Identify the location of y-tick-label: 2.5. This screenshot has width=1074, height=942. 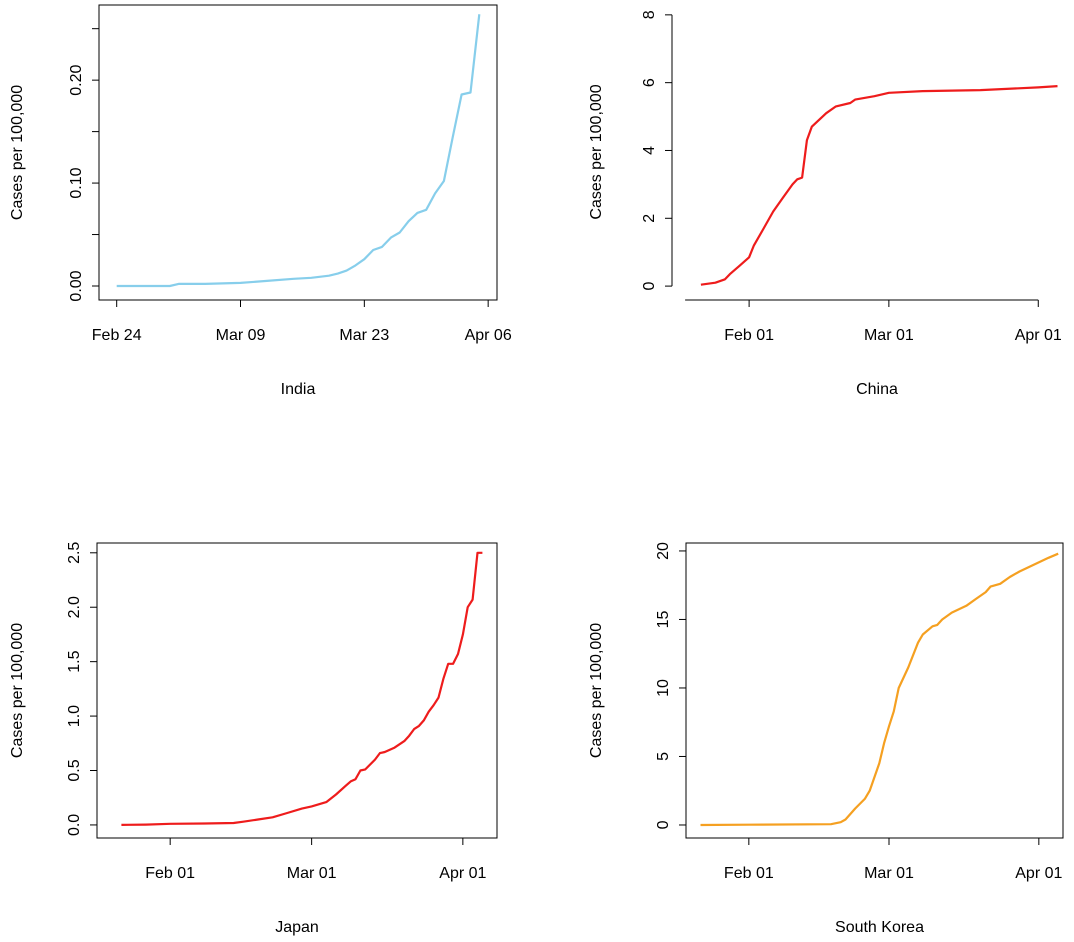
(74, 553).